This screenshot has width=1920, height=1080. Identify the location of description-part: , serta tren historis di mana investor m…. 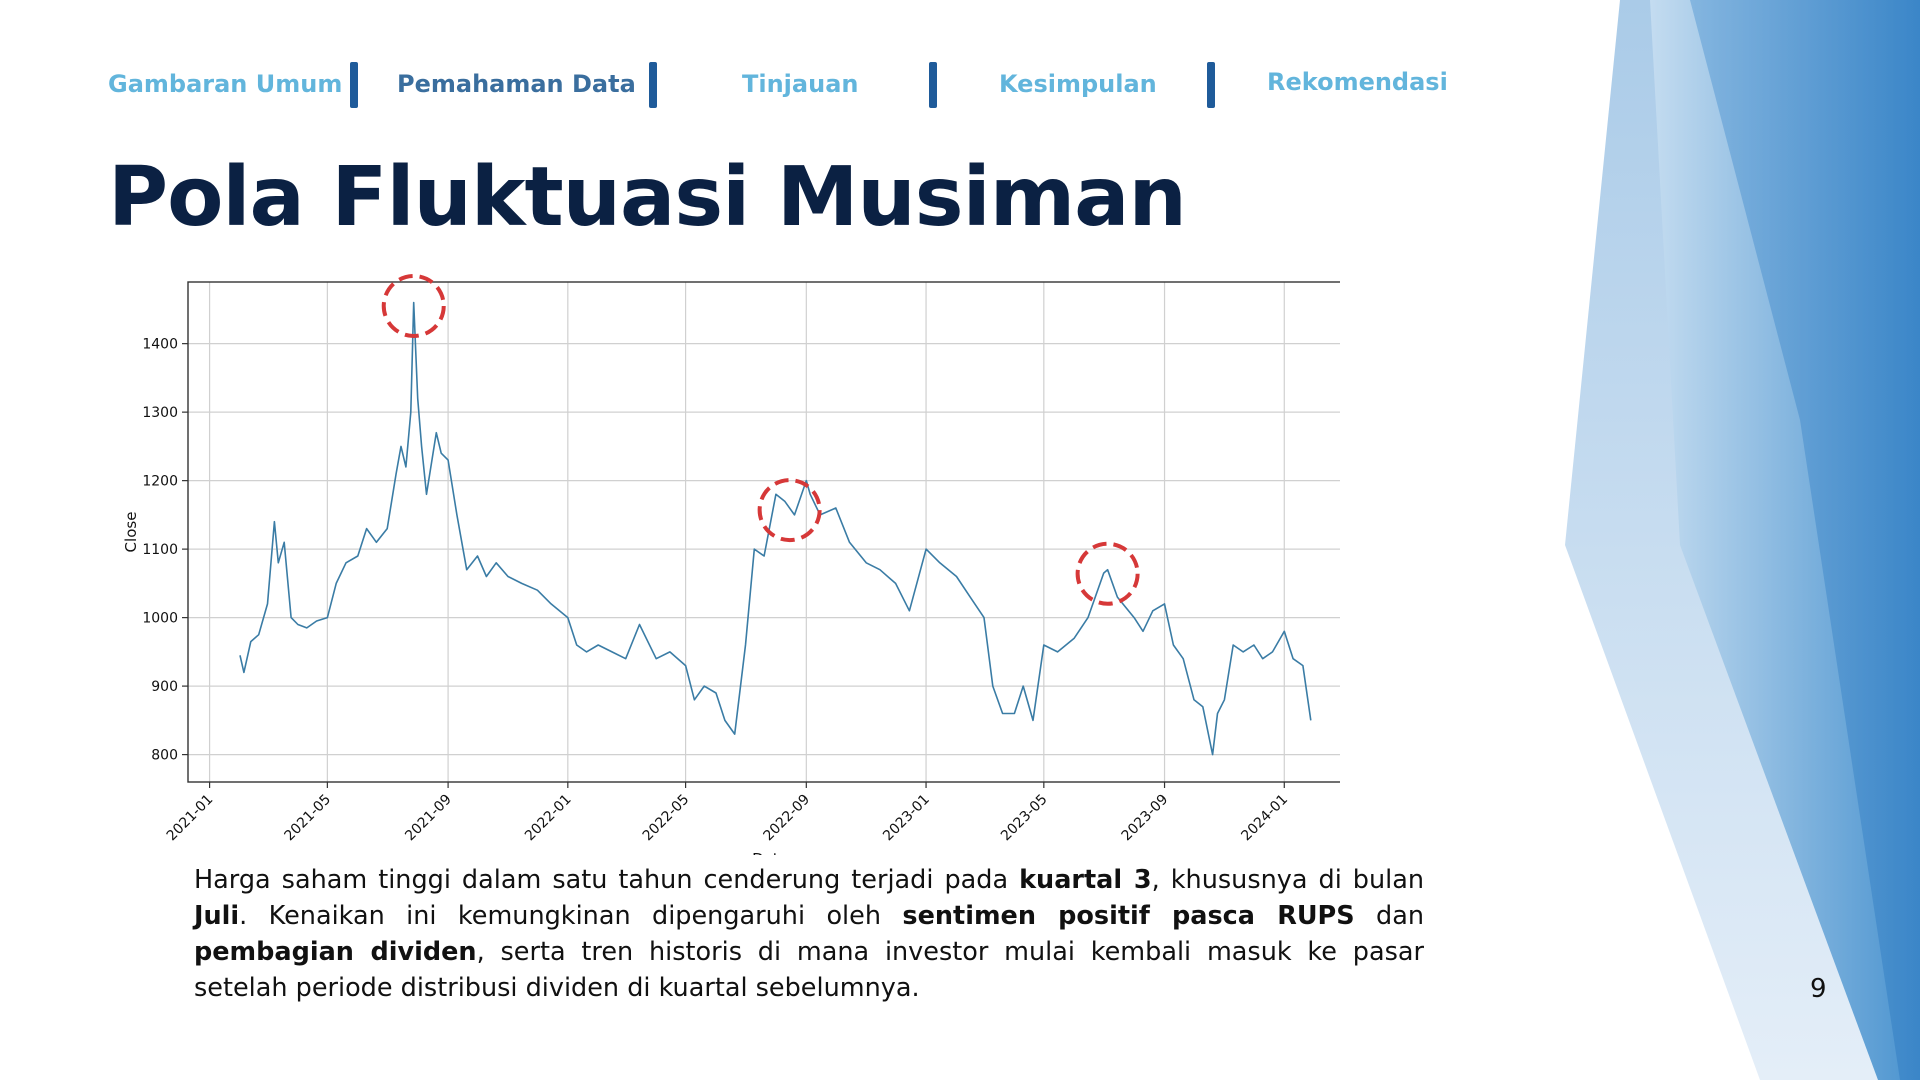
(809, 970).